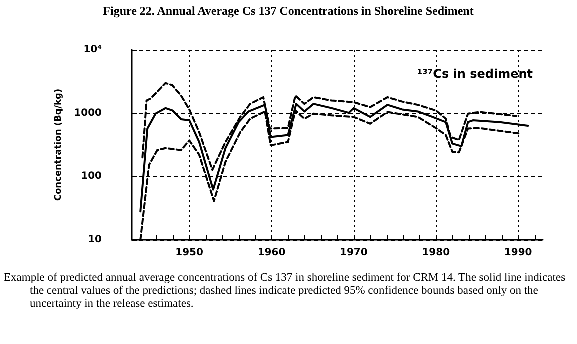 This screenshot has width=577, height=344. I want to click on y-tick-label: 10, so click(95, 240).